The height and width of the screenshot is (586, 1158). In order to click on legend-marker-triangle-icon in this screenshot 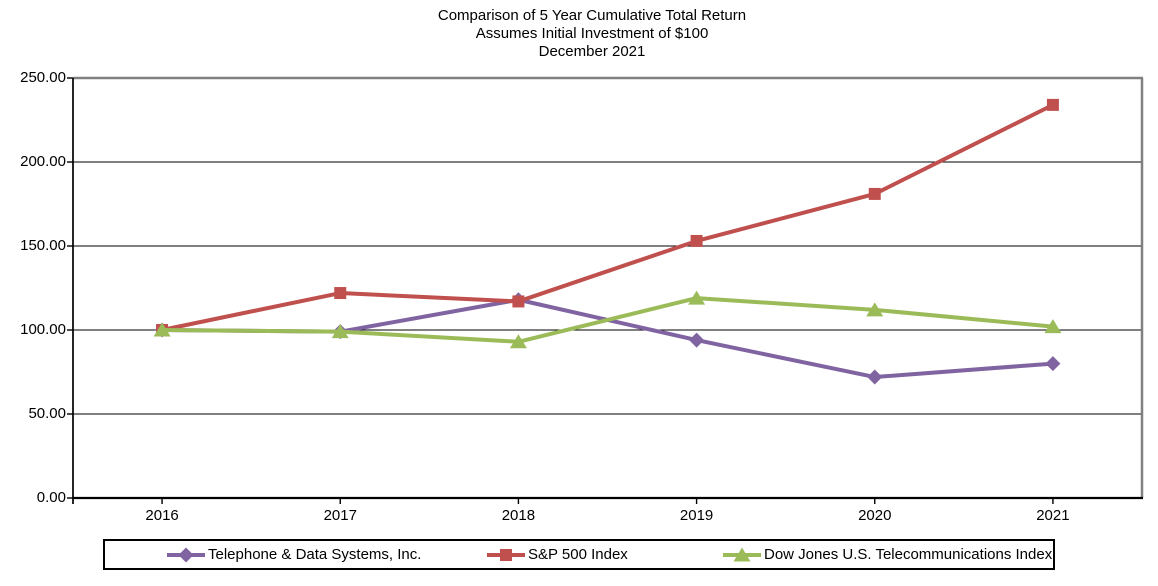, I will do `click(742, 554)`.